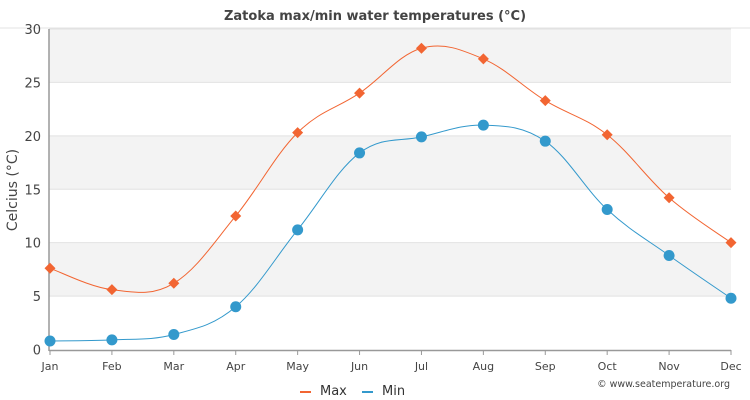 The width and height of the screenshot is (750, 400). I want to click on y-axis-ticks: 0 5 10 15 20 25 30, so click(32, 191).